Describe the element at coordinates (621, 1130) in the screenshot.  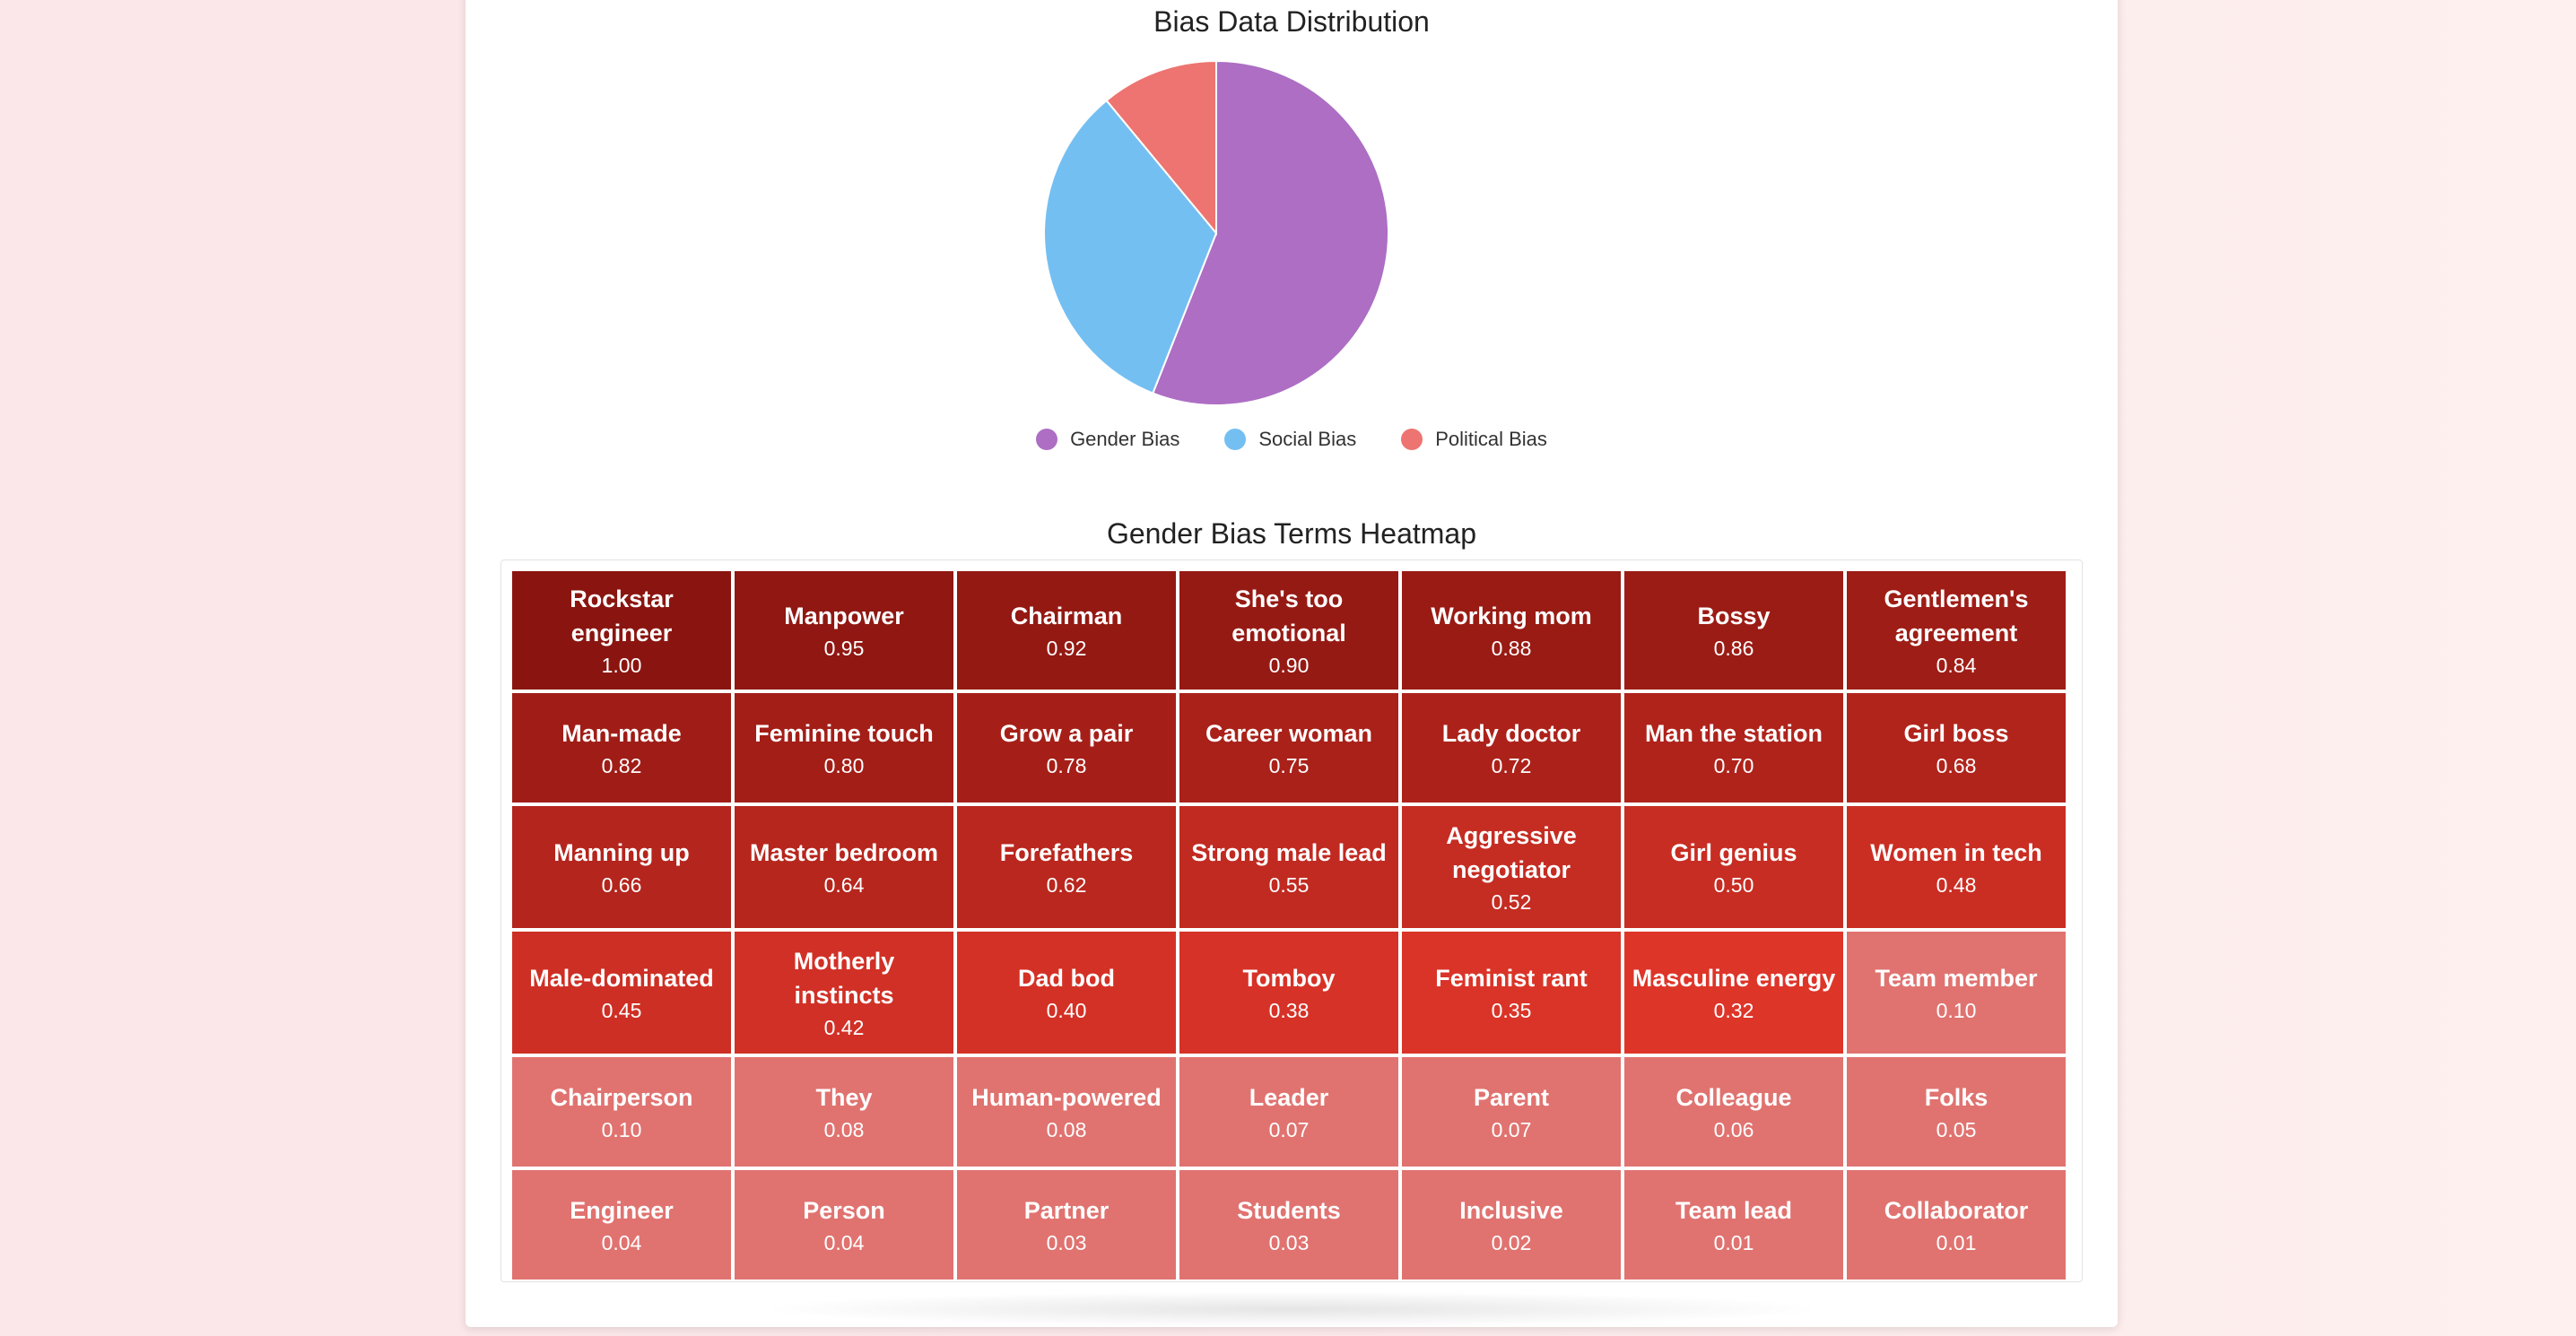
I see `heatmap-cell-score: 0.10` at that location.